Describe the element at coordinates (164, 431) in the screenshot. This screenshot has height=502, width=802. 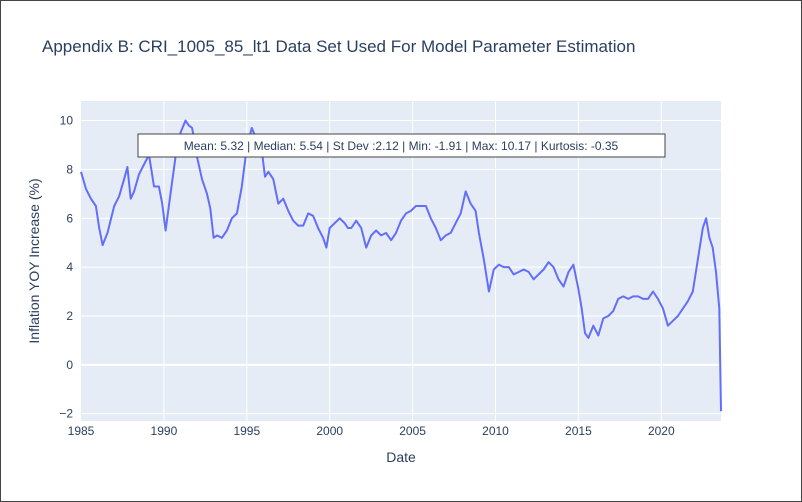
I see `x-tick-label: 1990` at that location.